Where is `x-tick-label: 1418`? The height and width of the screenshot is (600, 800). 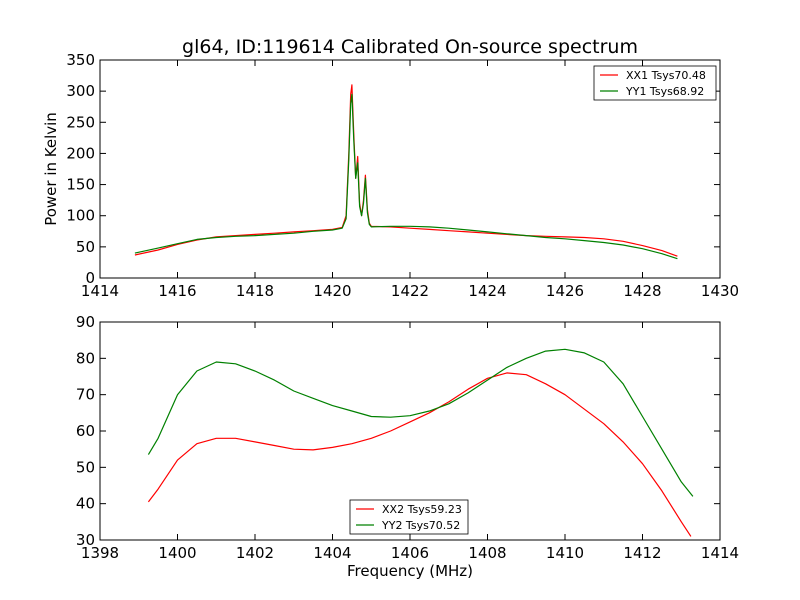
x-tick-label: 1418 is located at coordinates (255, 291).